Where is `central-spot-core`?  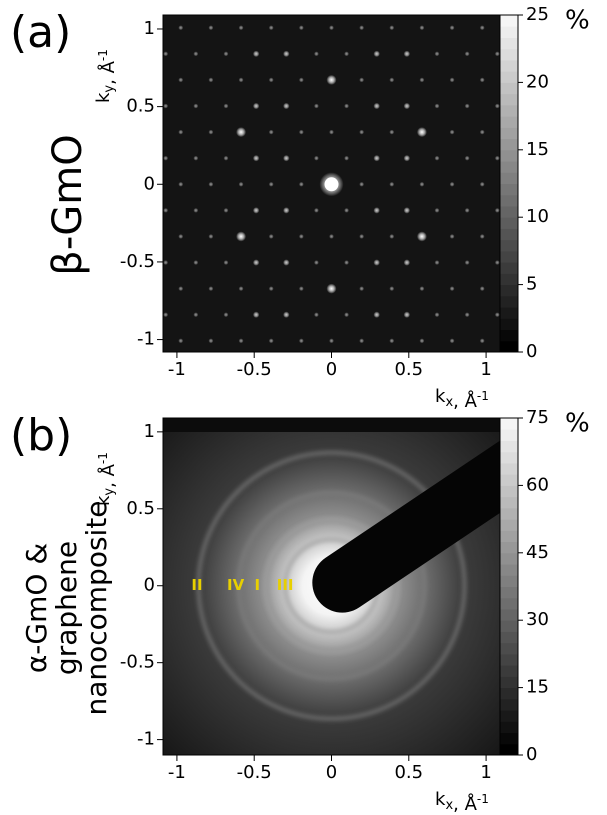
central-spot-core is located at coordinates (331, 184).